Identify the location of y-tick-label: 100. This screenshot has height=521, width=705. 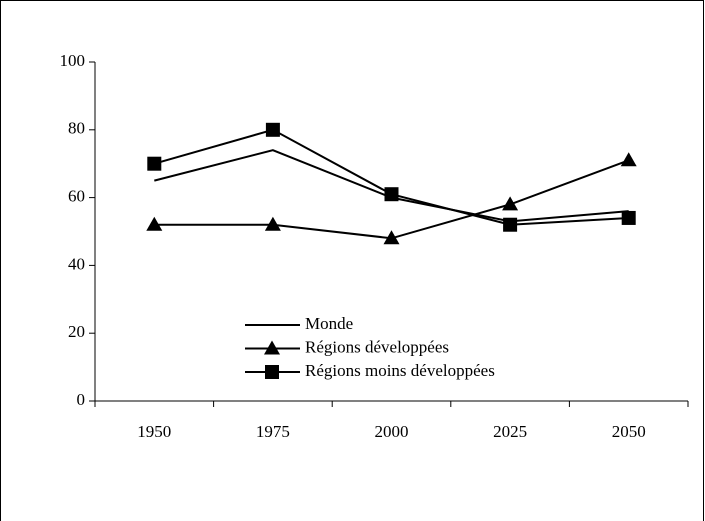
(73, 60).